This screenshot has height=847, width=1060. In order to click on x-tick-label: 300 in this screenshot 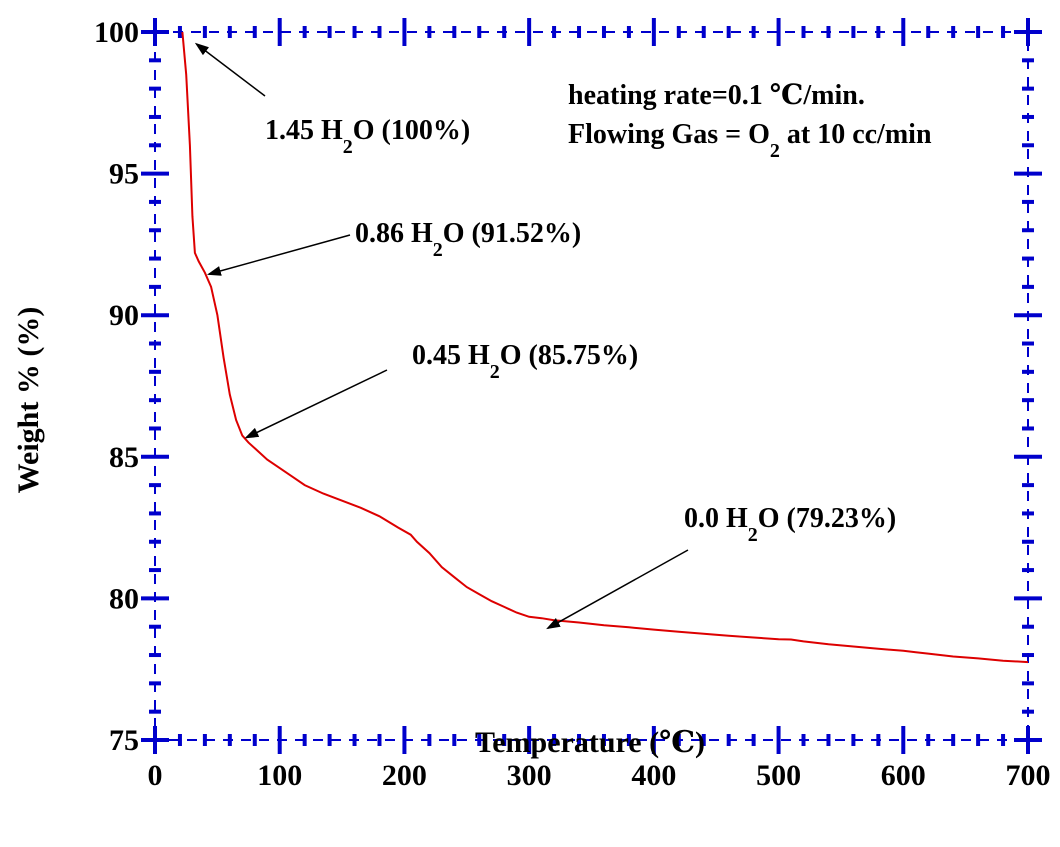, I will do `click(529, 775)`.